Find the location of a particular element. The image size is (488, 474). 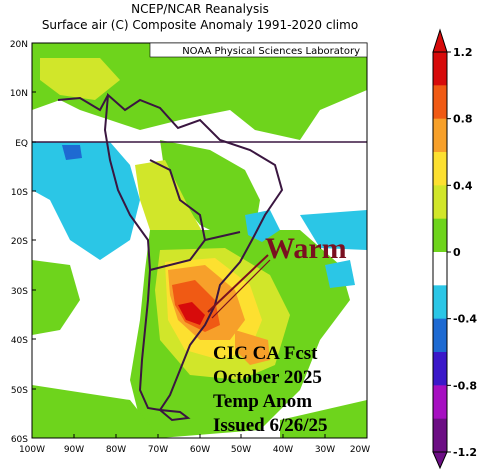

lon-label-80w: 80W is located at coordinates (116, 450).